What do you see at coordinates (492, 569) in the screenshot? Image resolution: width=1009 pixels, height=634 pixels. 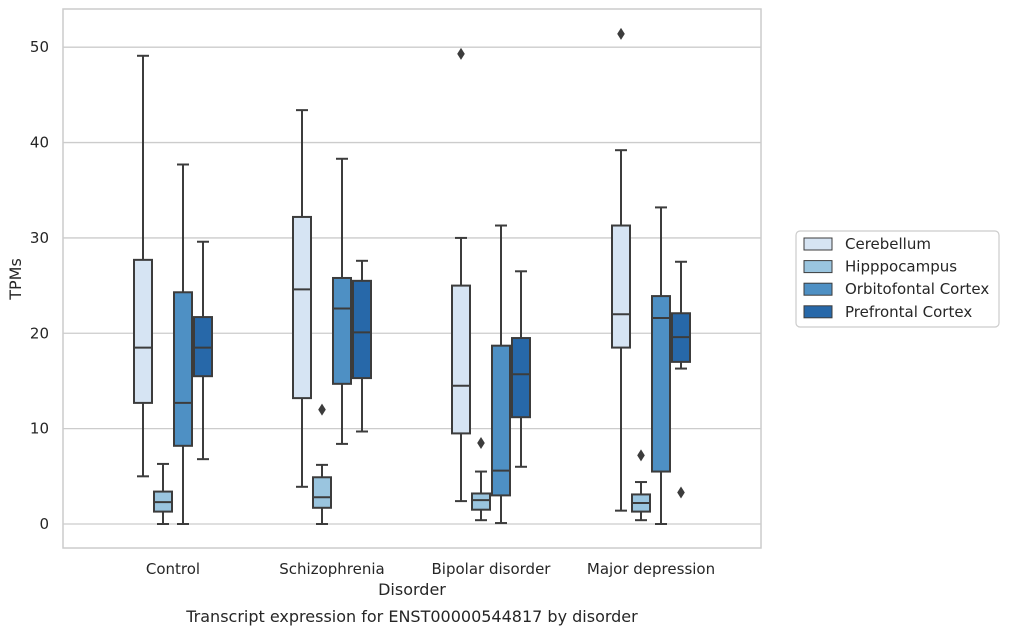 I see `x-tick-label: Bipolar disorder` at bounding box center [492, 569].